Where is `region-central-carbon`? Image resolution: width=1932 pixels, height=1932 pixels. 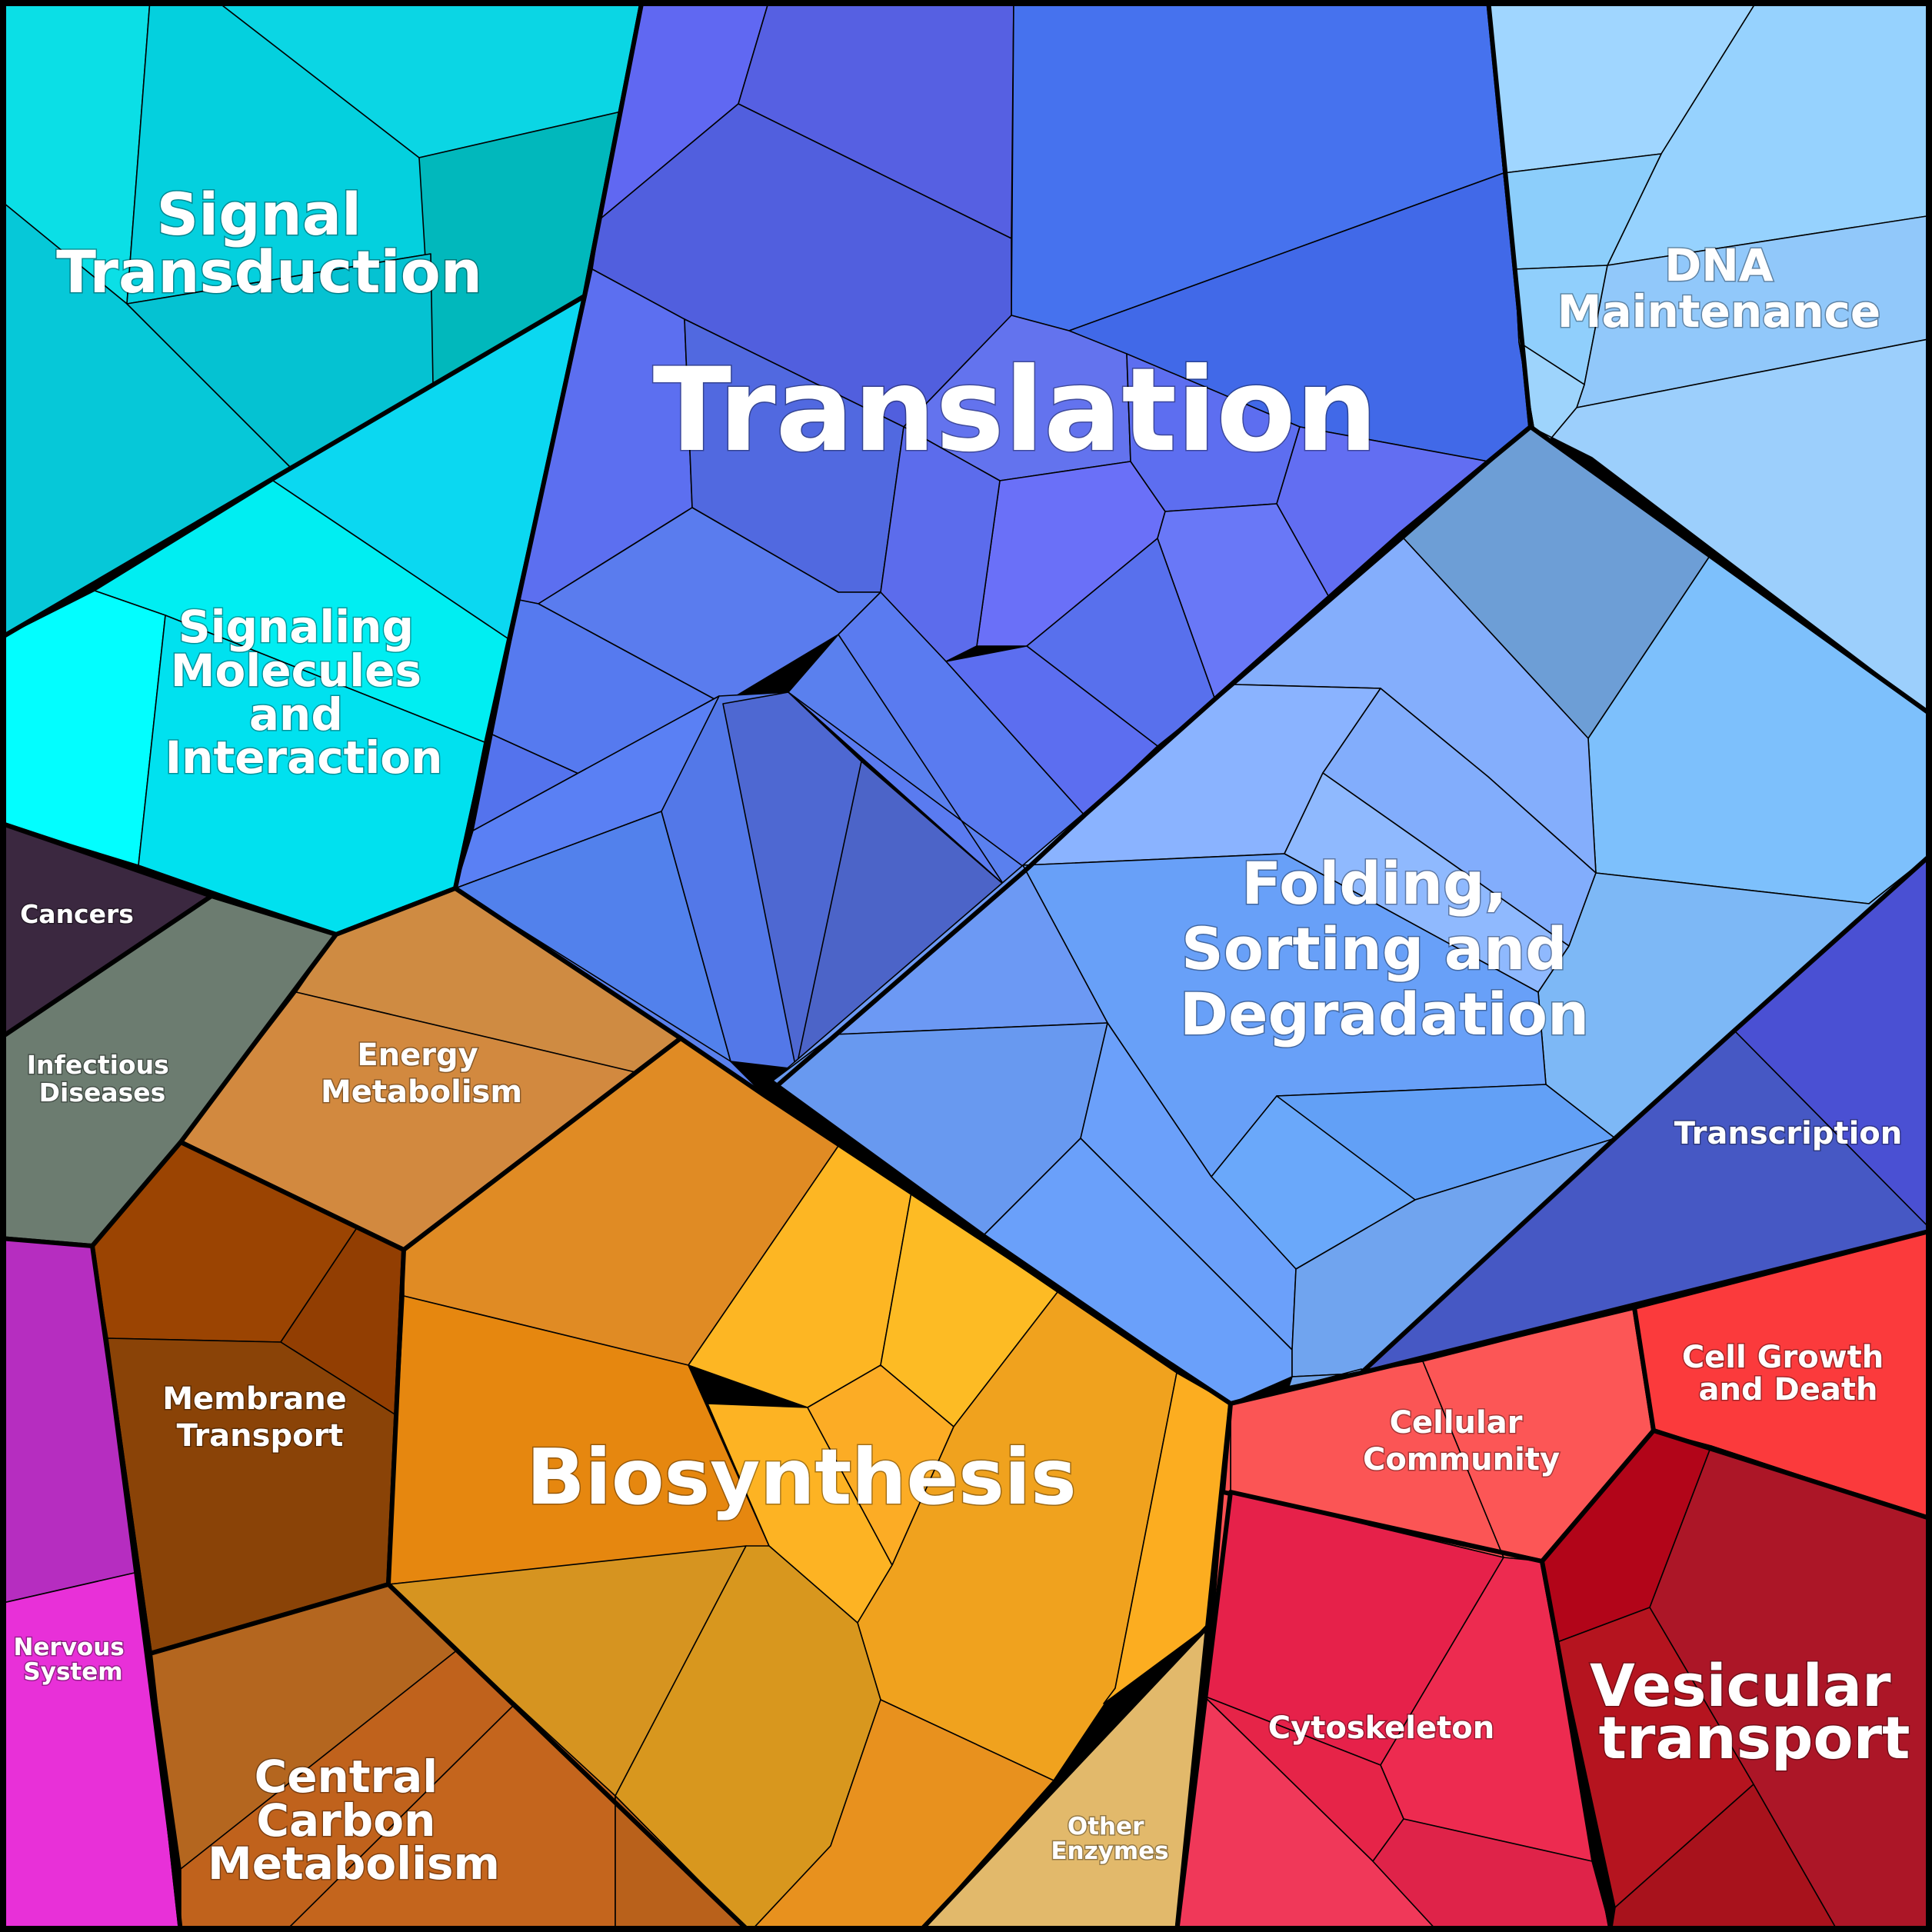
region-central-carbon is located at coordinates (450, 1757).